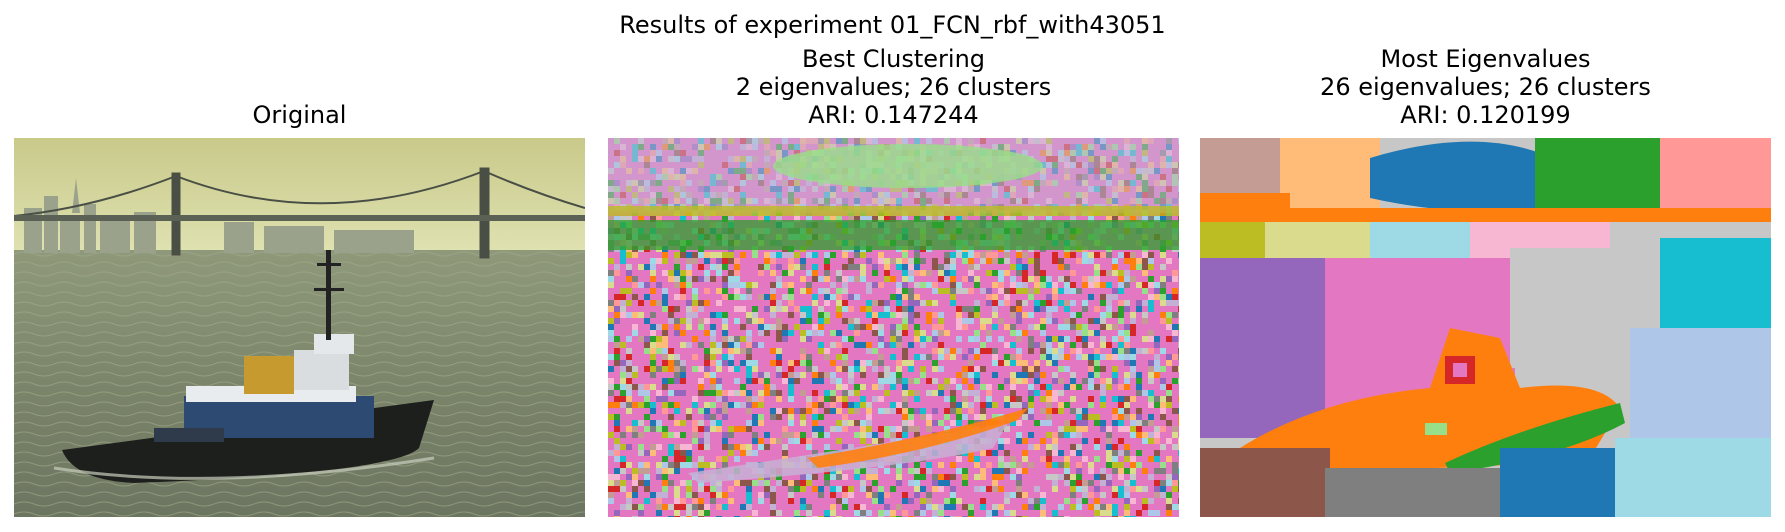 The width and height of the screenshot is (1785, 532). Describe the element at coordinates (893, 211) in the screenshot. I see `bridge-cluster` at that location.